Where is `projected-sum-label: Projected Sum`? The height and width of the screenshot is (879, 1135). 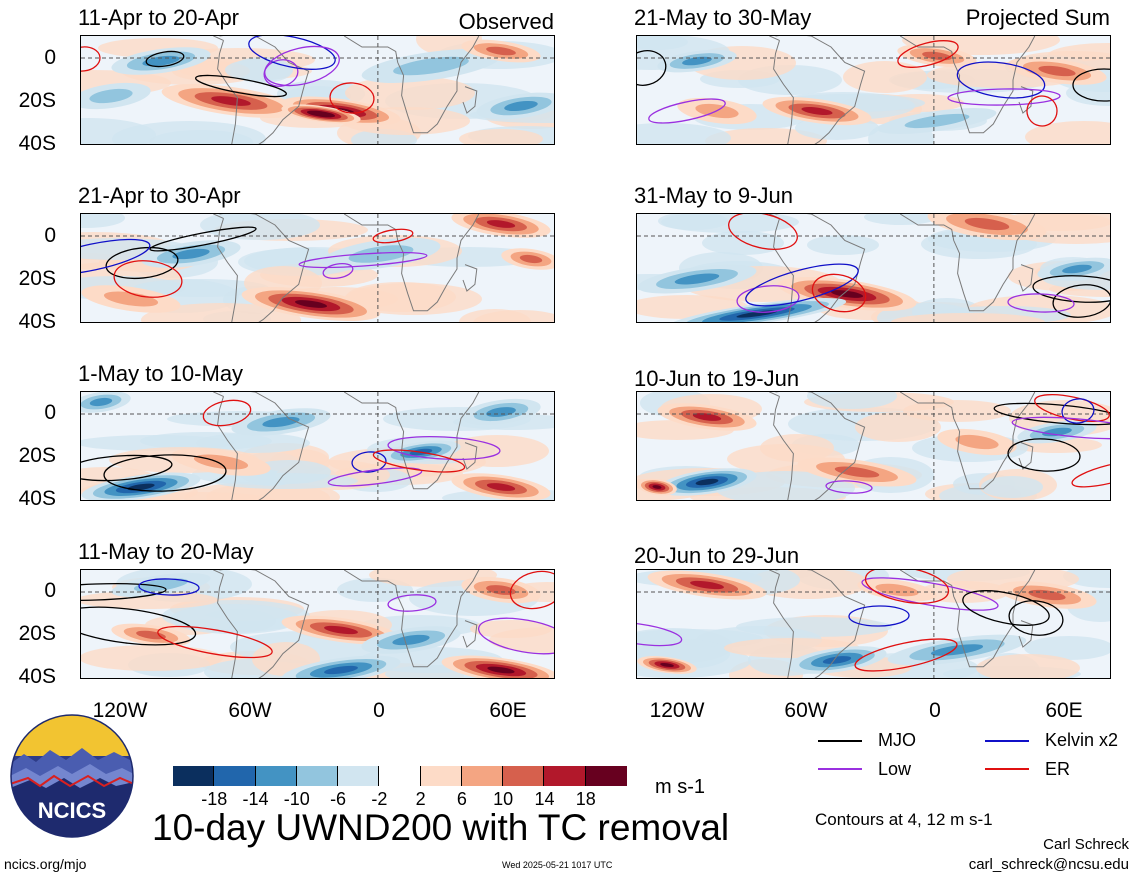 projected-sum-label: Projected Sum is located at coordinates (1037, 17).